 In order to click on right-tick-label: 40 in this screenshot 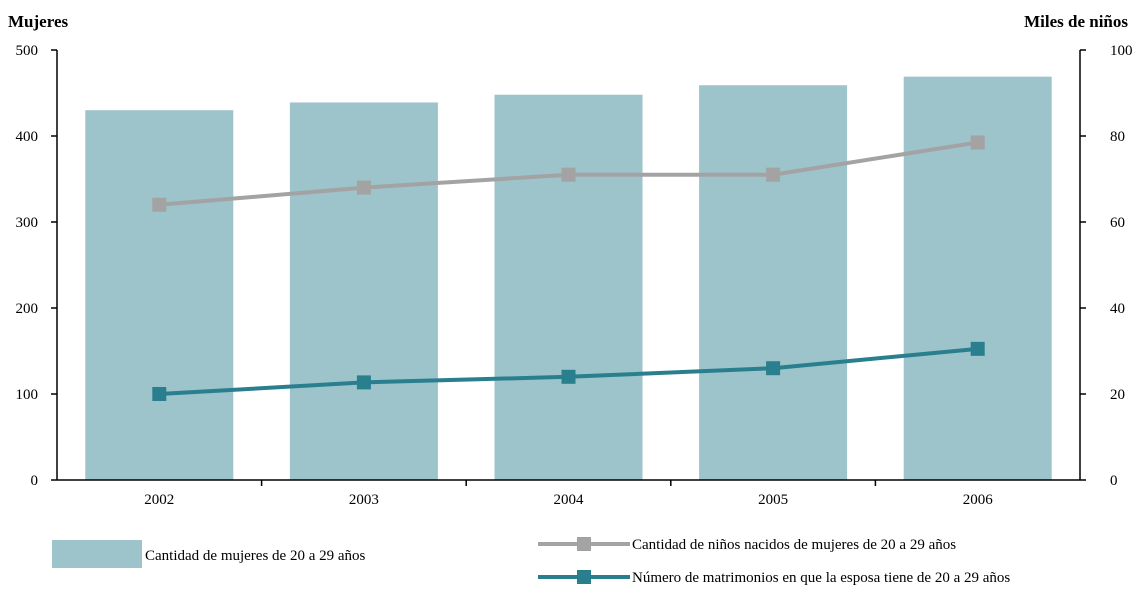, I will do `click(1117, 309)`.